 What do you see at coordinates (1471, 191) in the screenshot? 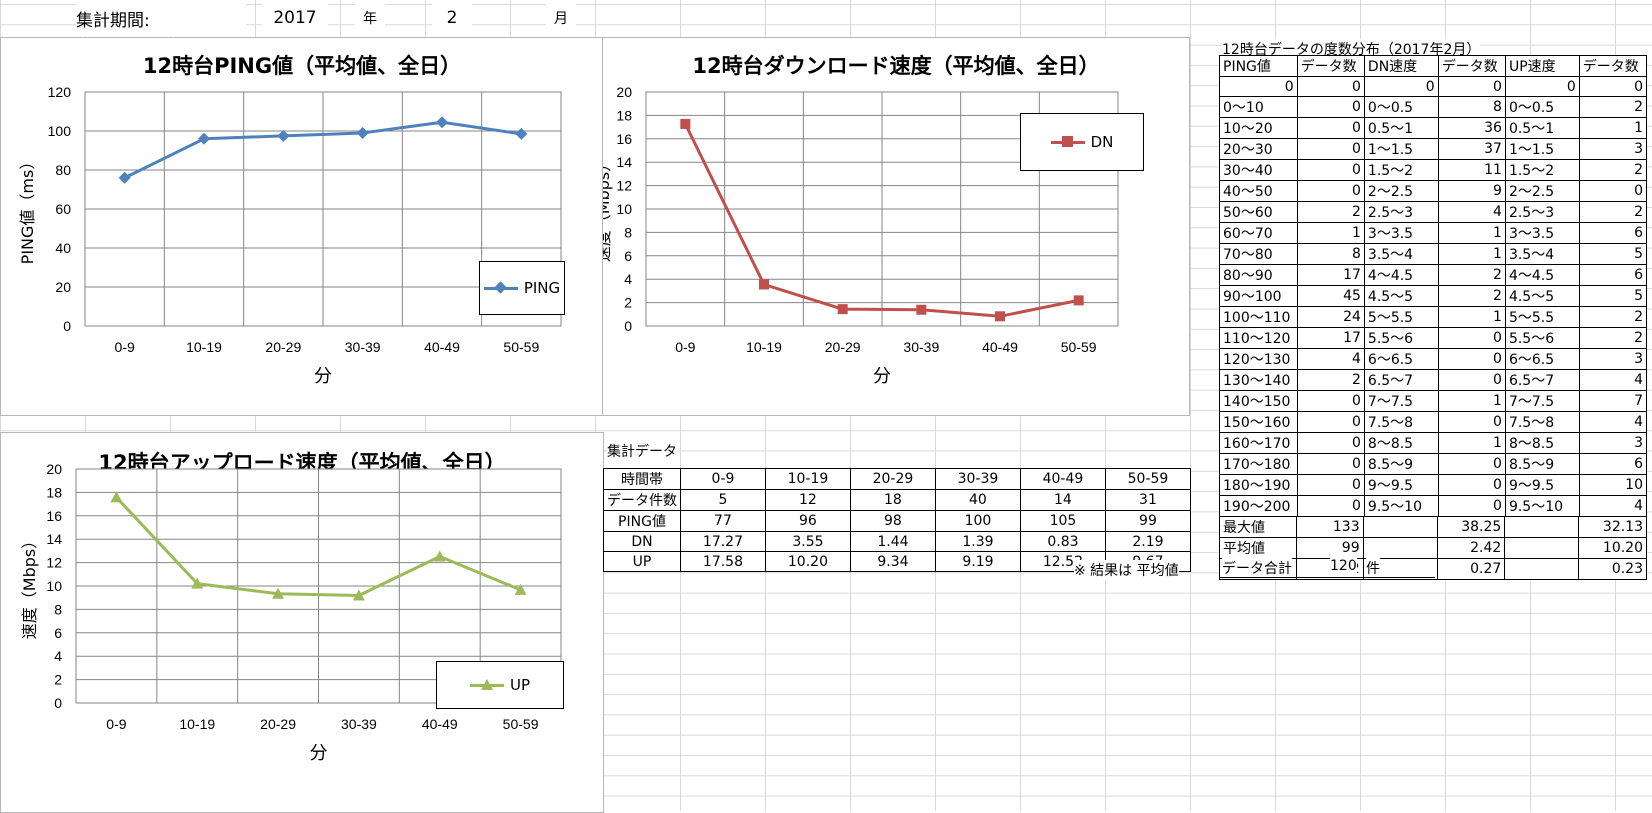
I see `distribution-cell: 9` at bounding box center [1471, 191].